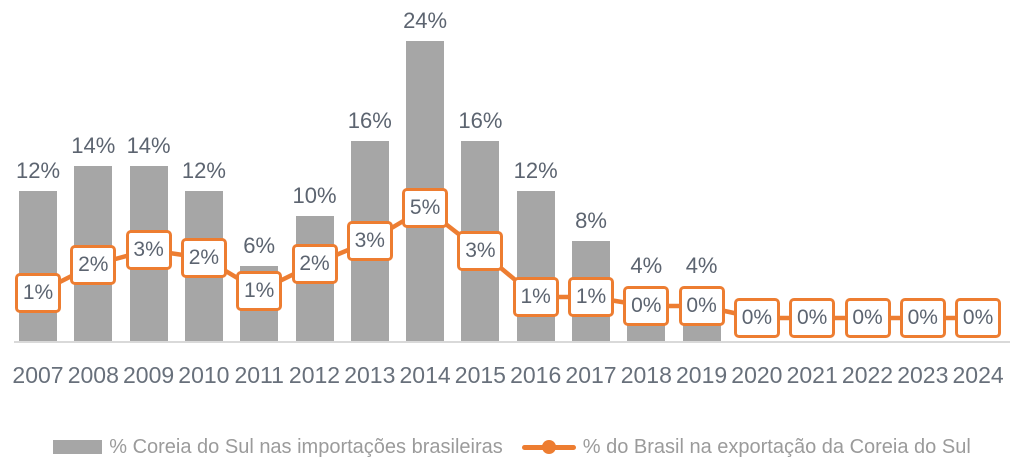 The width and height of the screenshot is (1024, 469). I want to click on legend-bar-swatch-icon, so click(78, 447).